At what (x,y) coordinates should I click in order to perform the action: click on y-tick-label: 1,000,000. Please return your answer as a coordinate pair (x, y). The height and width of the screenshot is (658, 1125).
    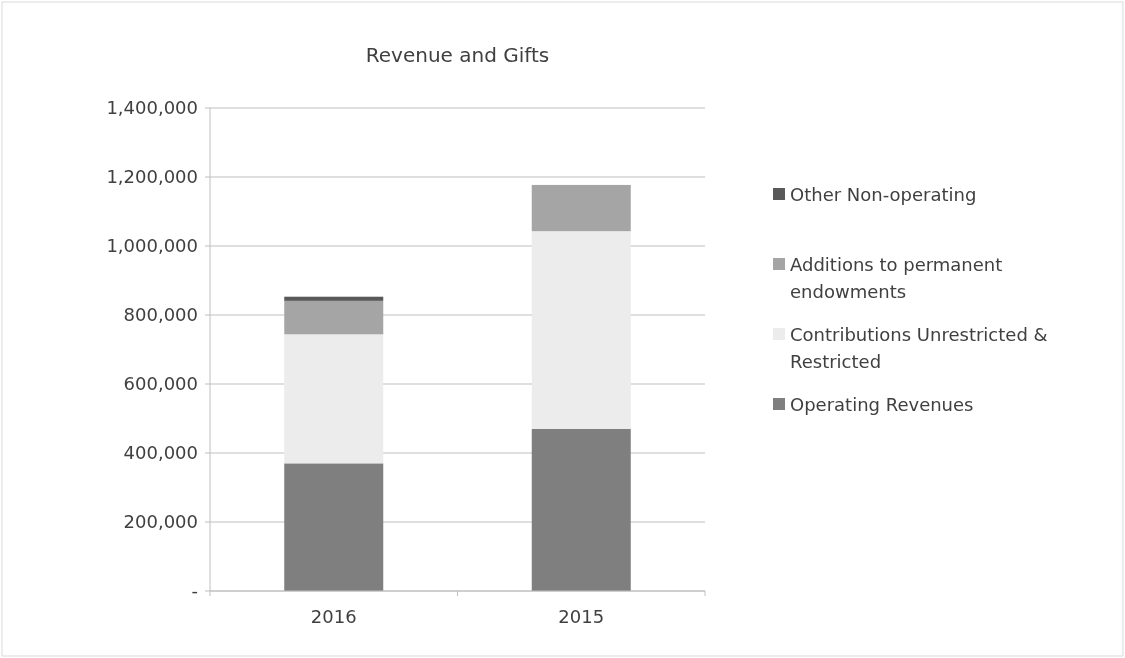
    Looking at the image, I should click on (152, 246).